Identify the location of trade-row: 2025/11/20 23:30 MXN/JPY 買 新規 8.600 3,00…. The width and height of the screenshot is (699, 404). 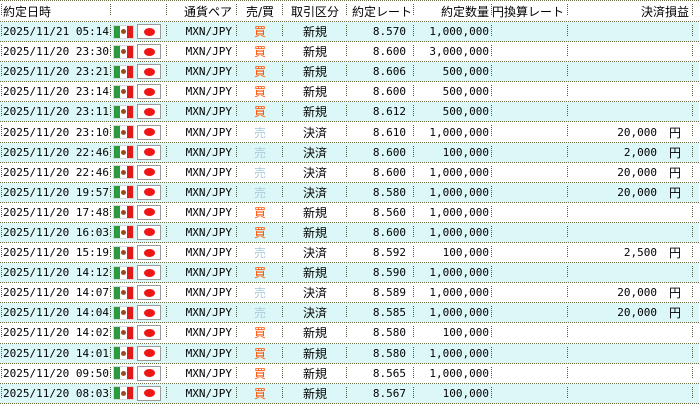
(349, 52).